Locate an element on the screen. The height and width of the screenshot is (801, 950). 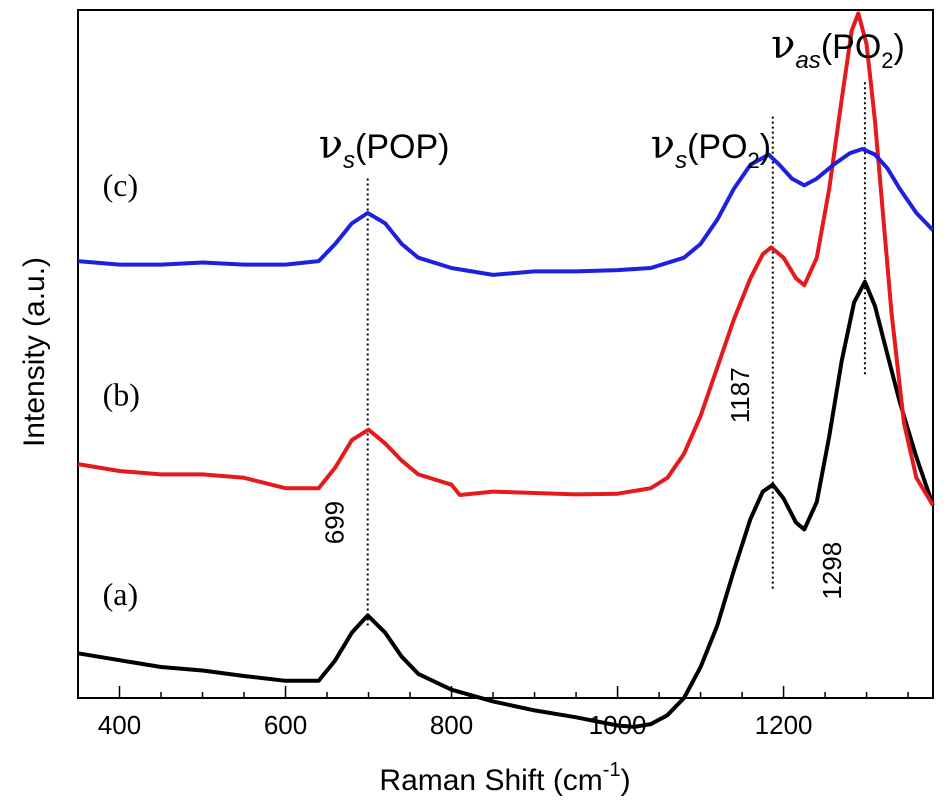
x-axis-title-sup: -1 is located at coordinates (612, 770).